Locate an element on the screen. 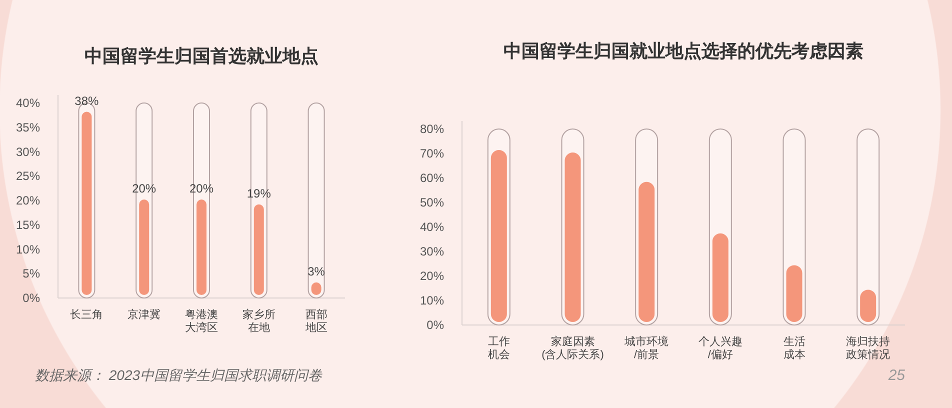 This screenshot has height=408, width=952. y-tick-label: 25% is located at coordinates (28, 176).